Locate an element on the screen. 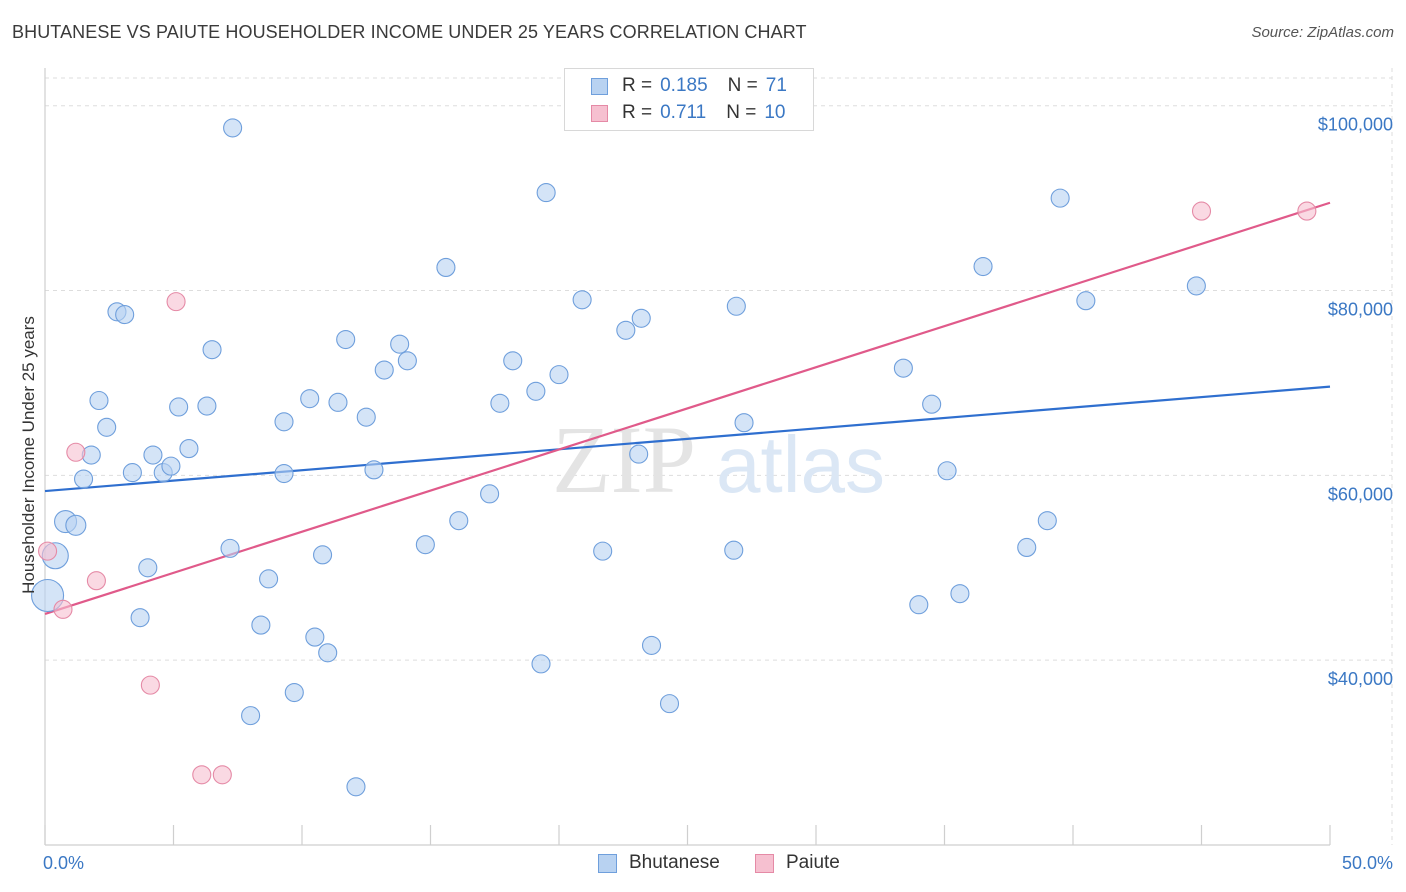 This screenshot has height=892, width=1406. correlation-legend: R = 0.185 N = 71 R = 0.711 N = 10 is located at coordinates (689, 99).